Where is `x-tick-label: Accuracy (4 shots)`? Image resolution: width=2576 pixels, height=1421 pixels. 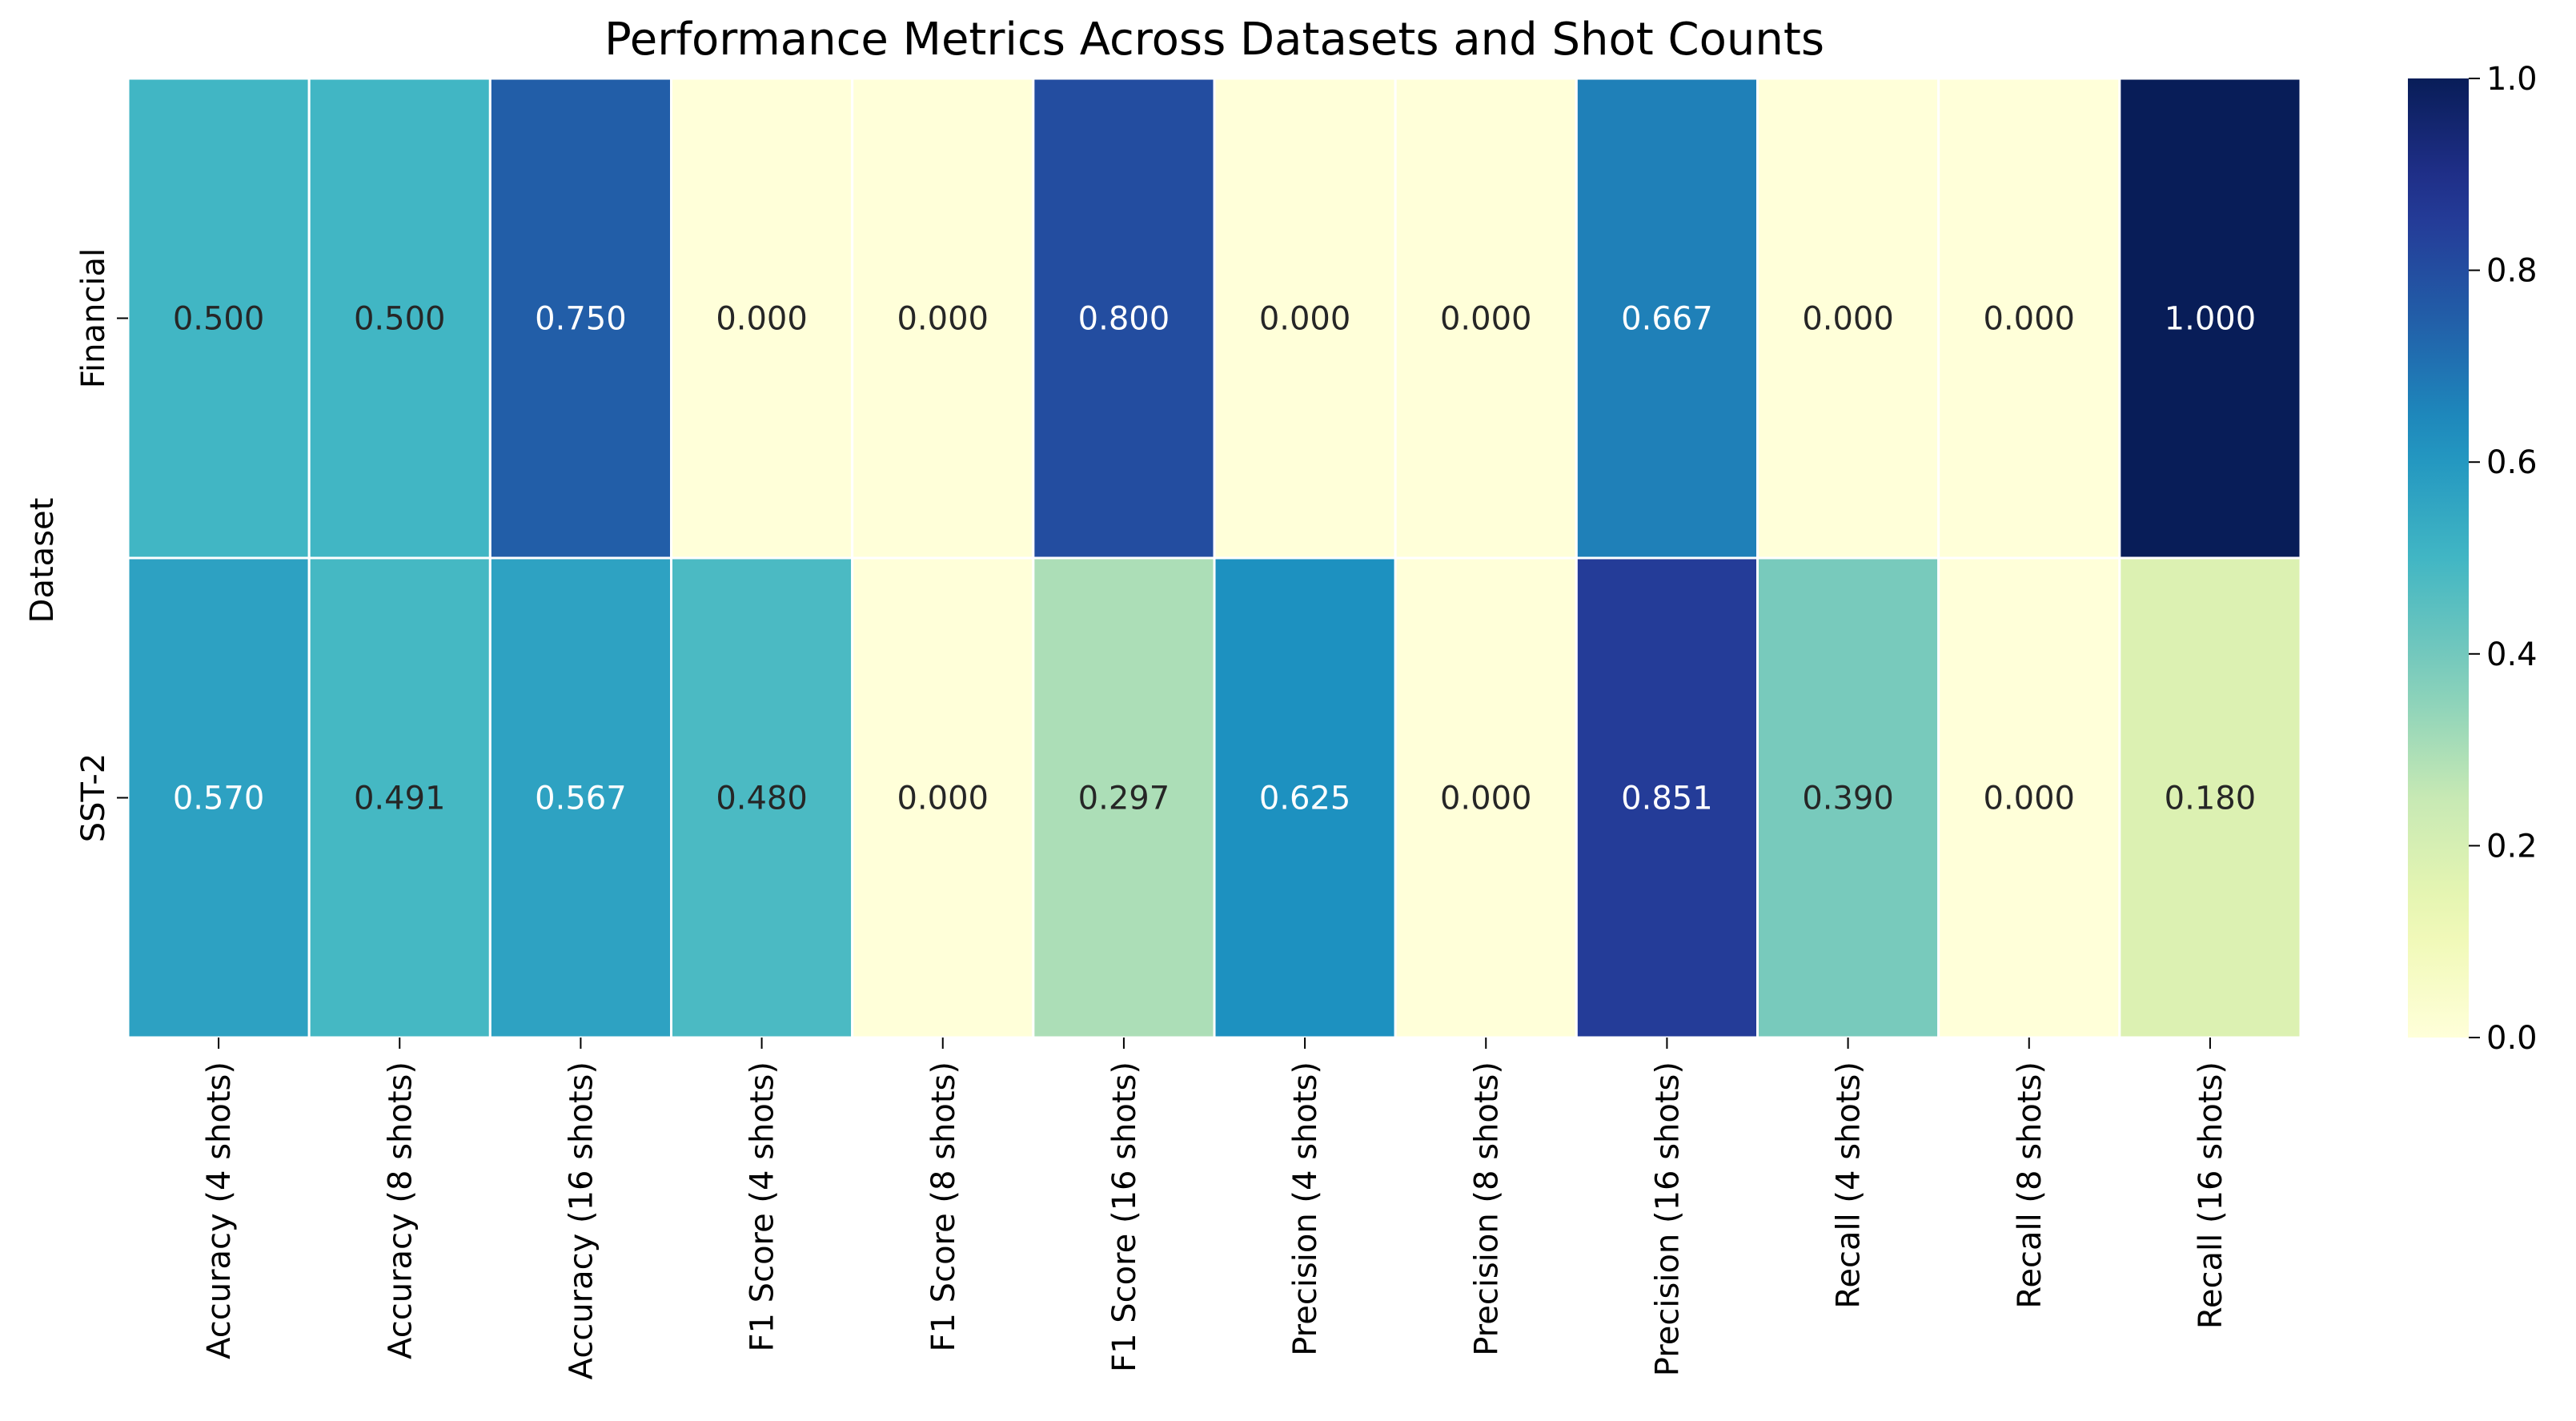 x-tick-label: Accuracy (4 shots) is located at coordinates (219, 1211).